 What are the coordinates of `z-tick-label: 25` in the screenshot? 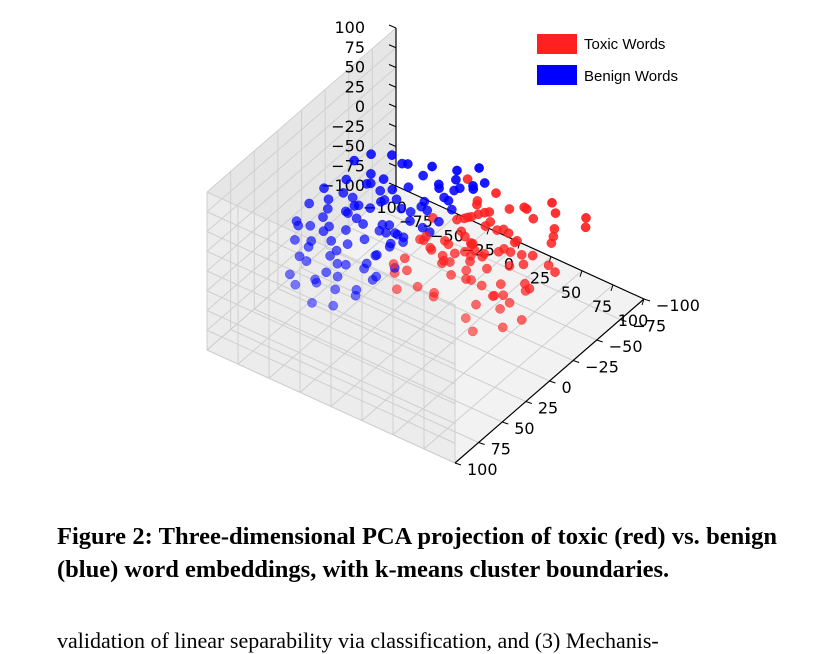 It's located at (355, 86).